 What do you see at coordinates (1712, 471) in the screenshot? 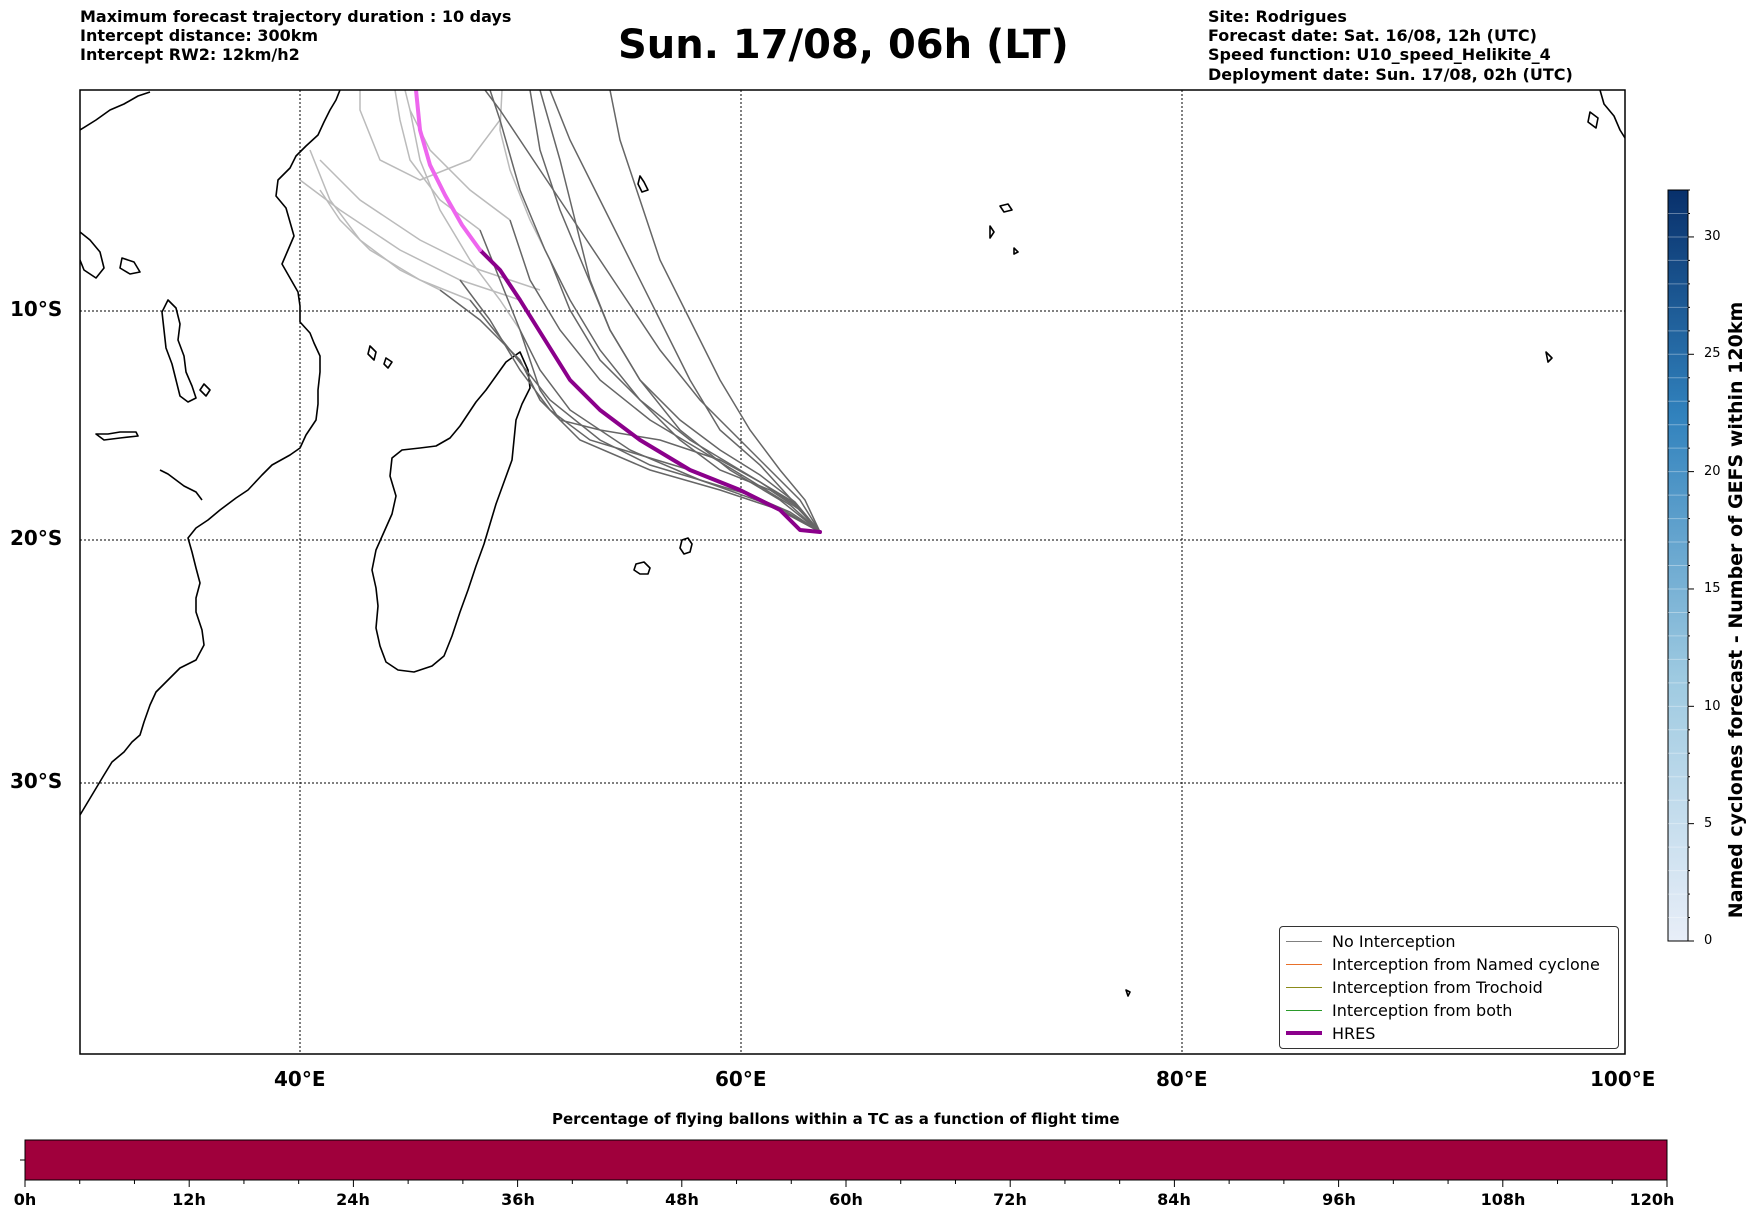
I see `colorbar-tick-20: 20` at bounding box center [1712, 471].